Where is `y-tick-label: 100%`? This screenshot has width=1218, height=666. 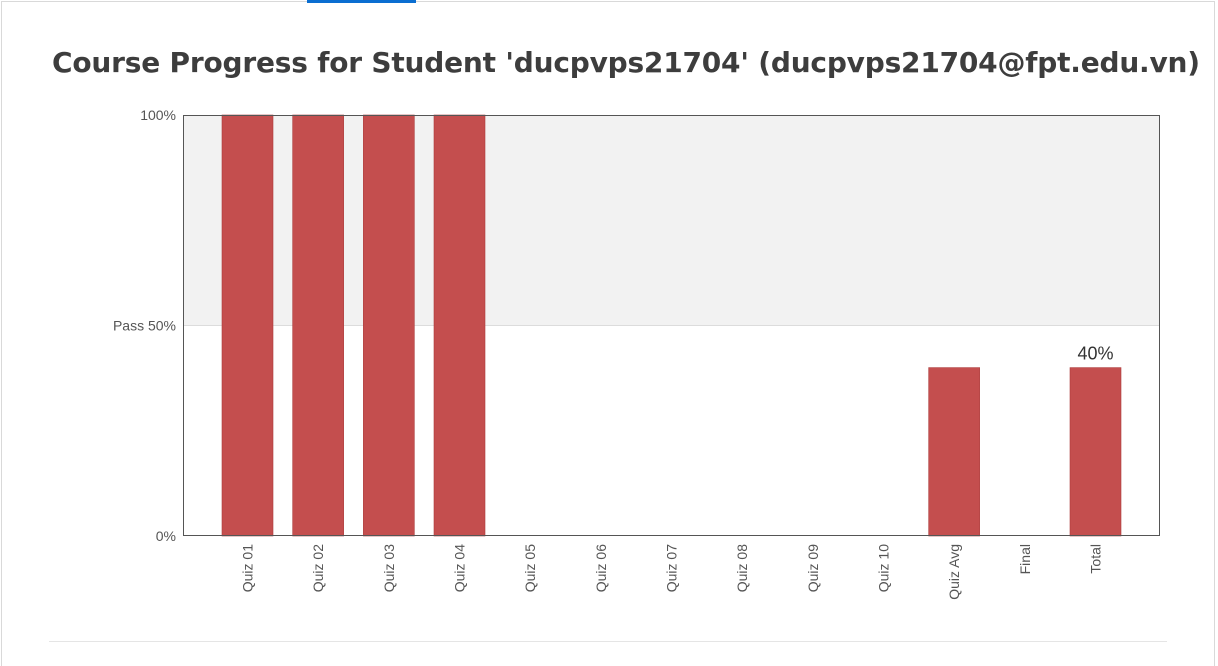
y-tick-label: 100% is located at coordinates (158, 115).